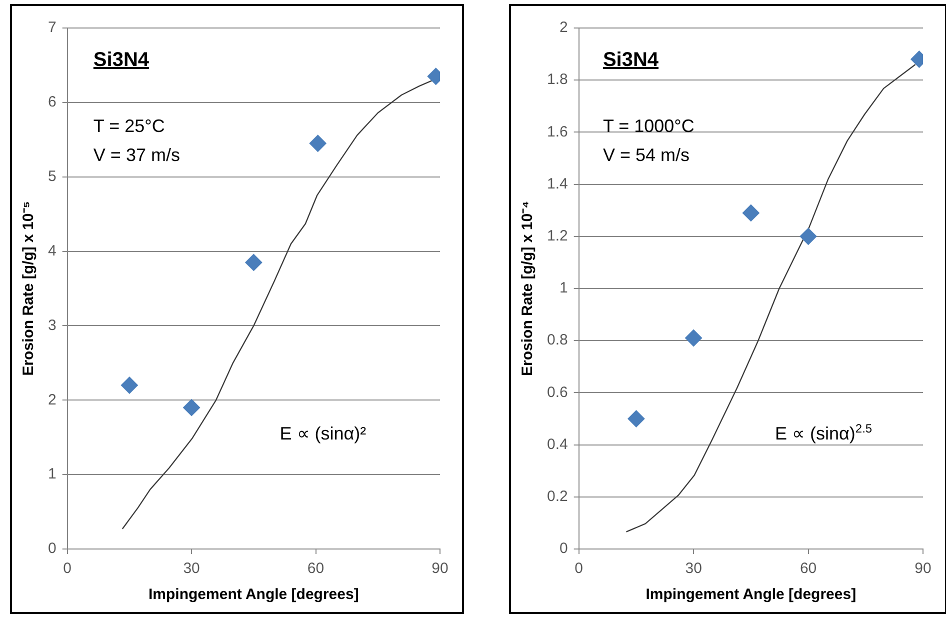 This screenshot has width=946, height=618. I want to click on y-tick-label: 3, so click(52, 325).